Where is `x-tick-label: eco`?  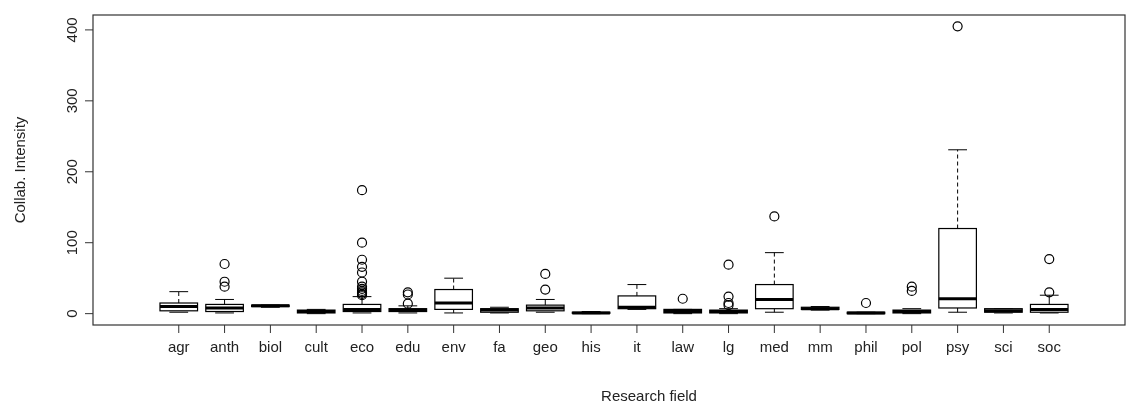
x-tick-label: eco is located at coordinates (362, 346).